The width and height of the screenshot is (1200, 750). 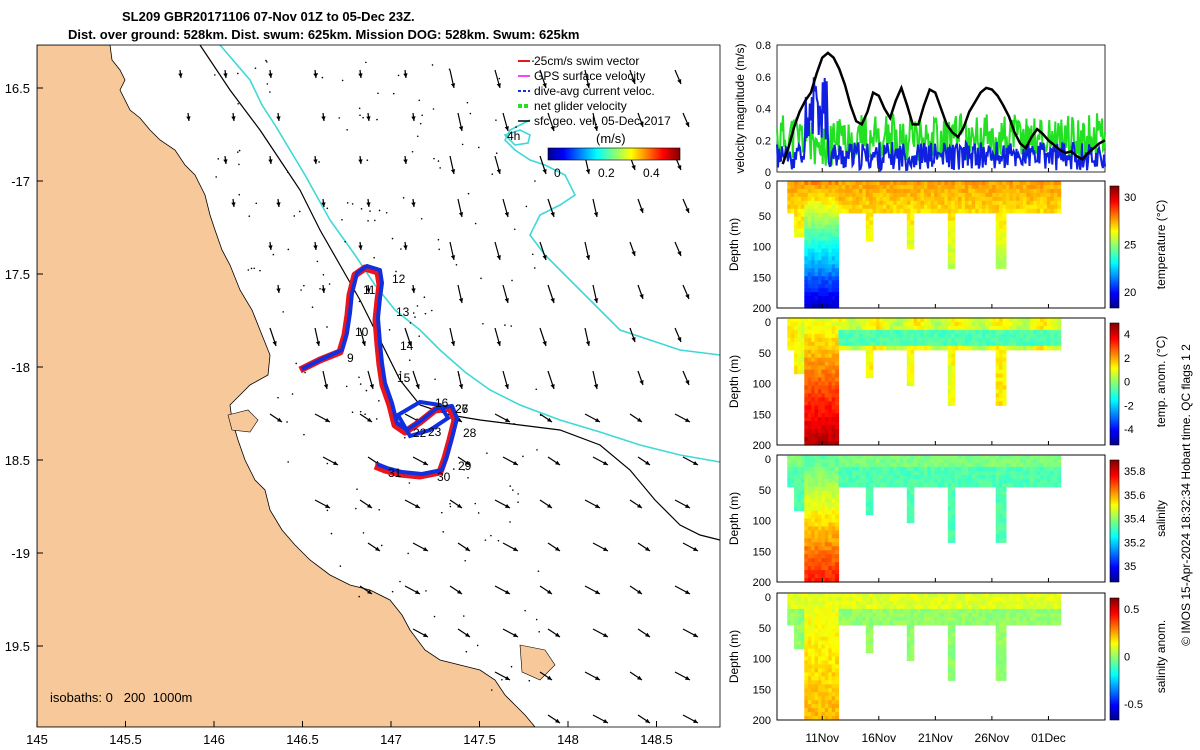 I want to click on map-y-tick: 17.5, so click(x=17, y=274).